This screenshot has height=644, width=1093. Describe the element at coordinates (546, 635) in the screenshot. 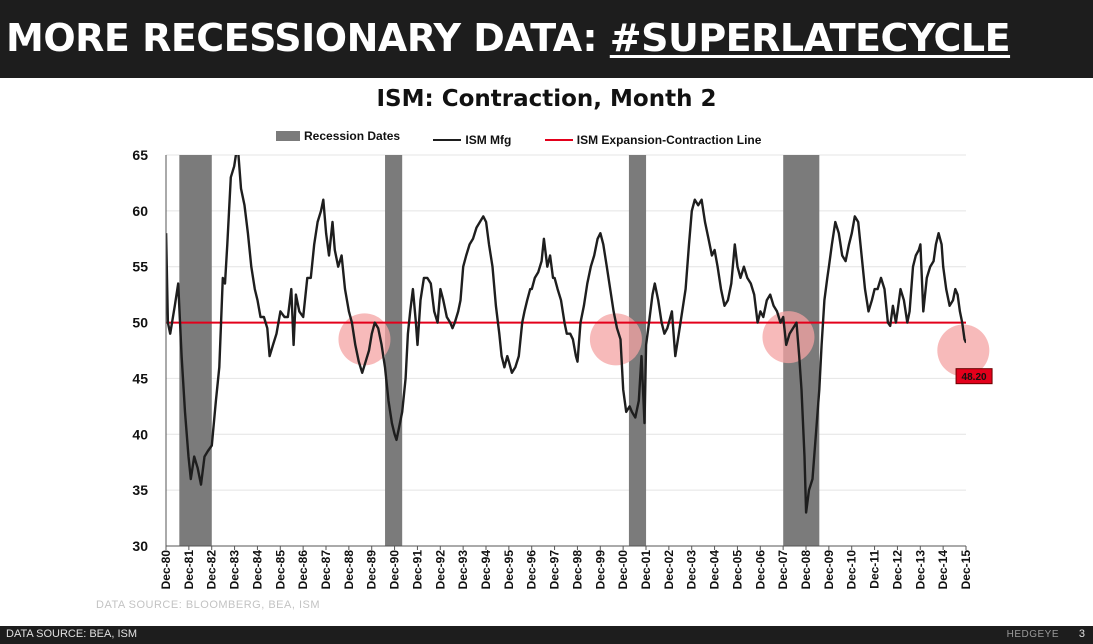

I see `footer-bar: DATA SOURCE: BEA, ISM HEDGEYE 3` at that location.